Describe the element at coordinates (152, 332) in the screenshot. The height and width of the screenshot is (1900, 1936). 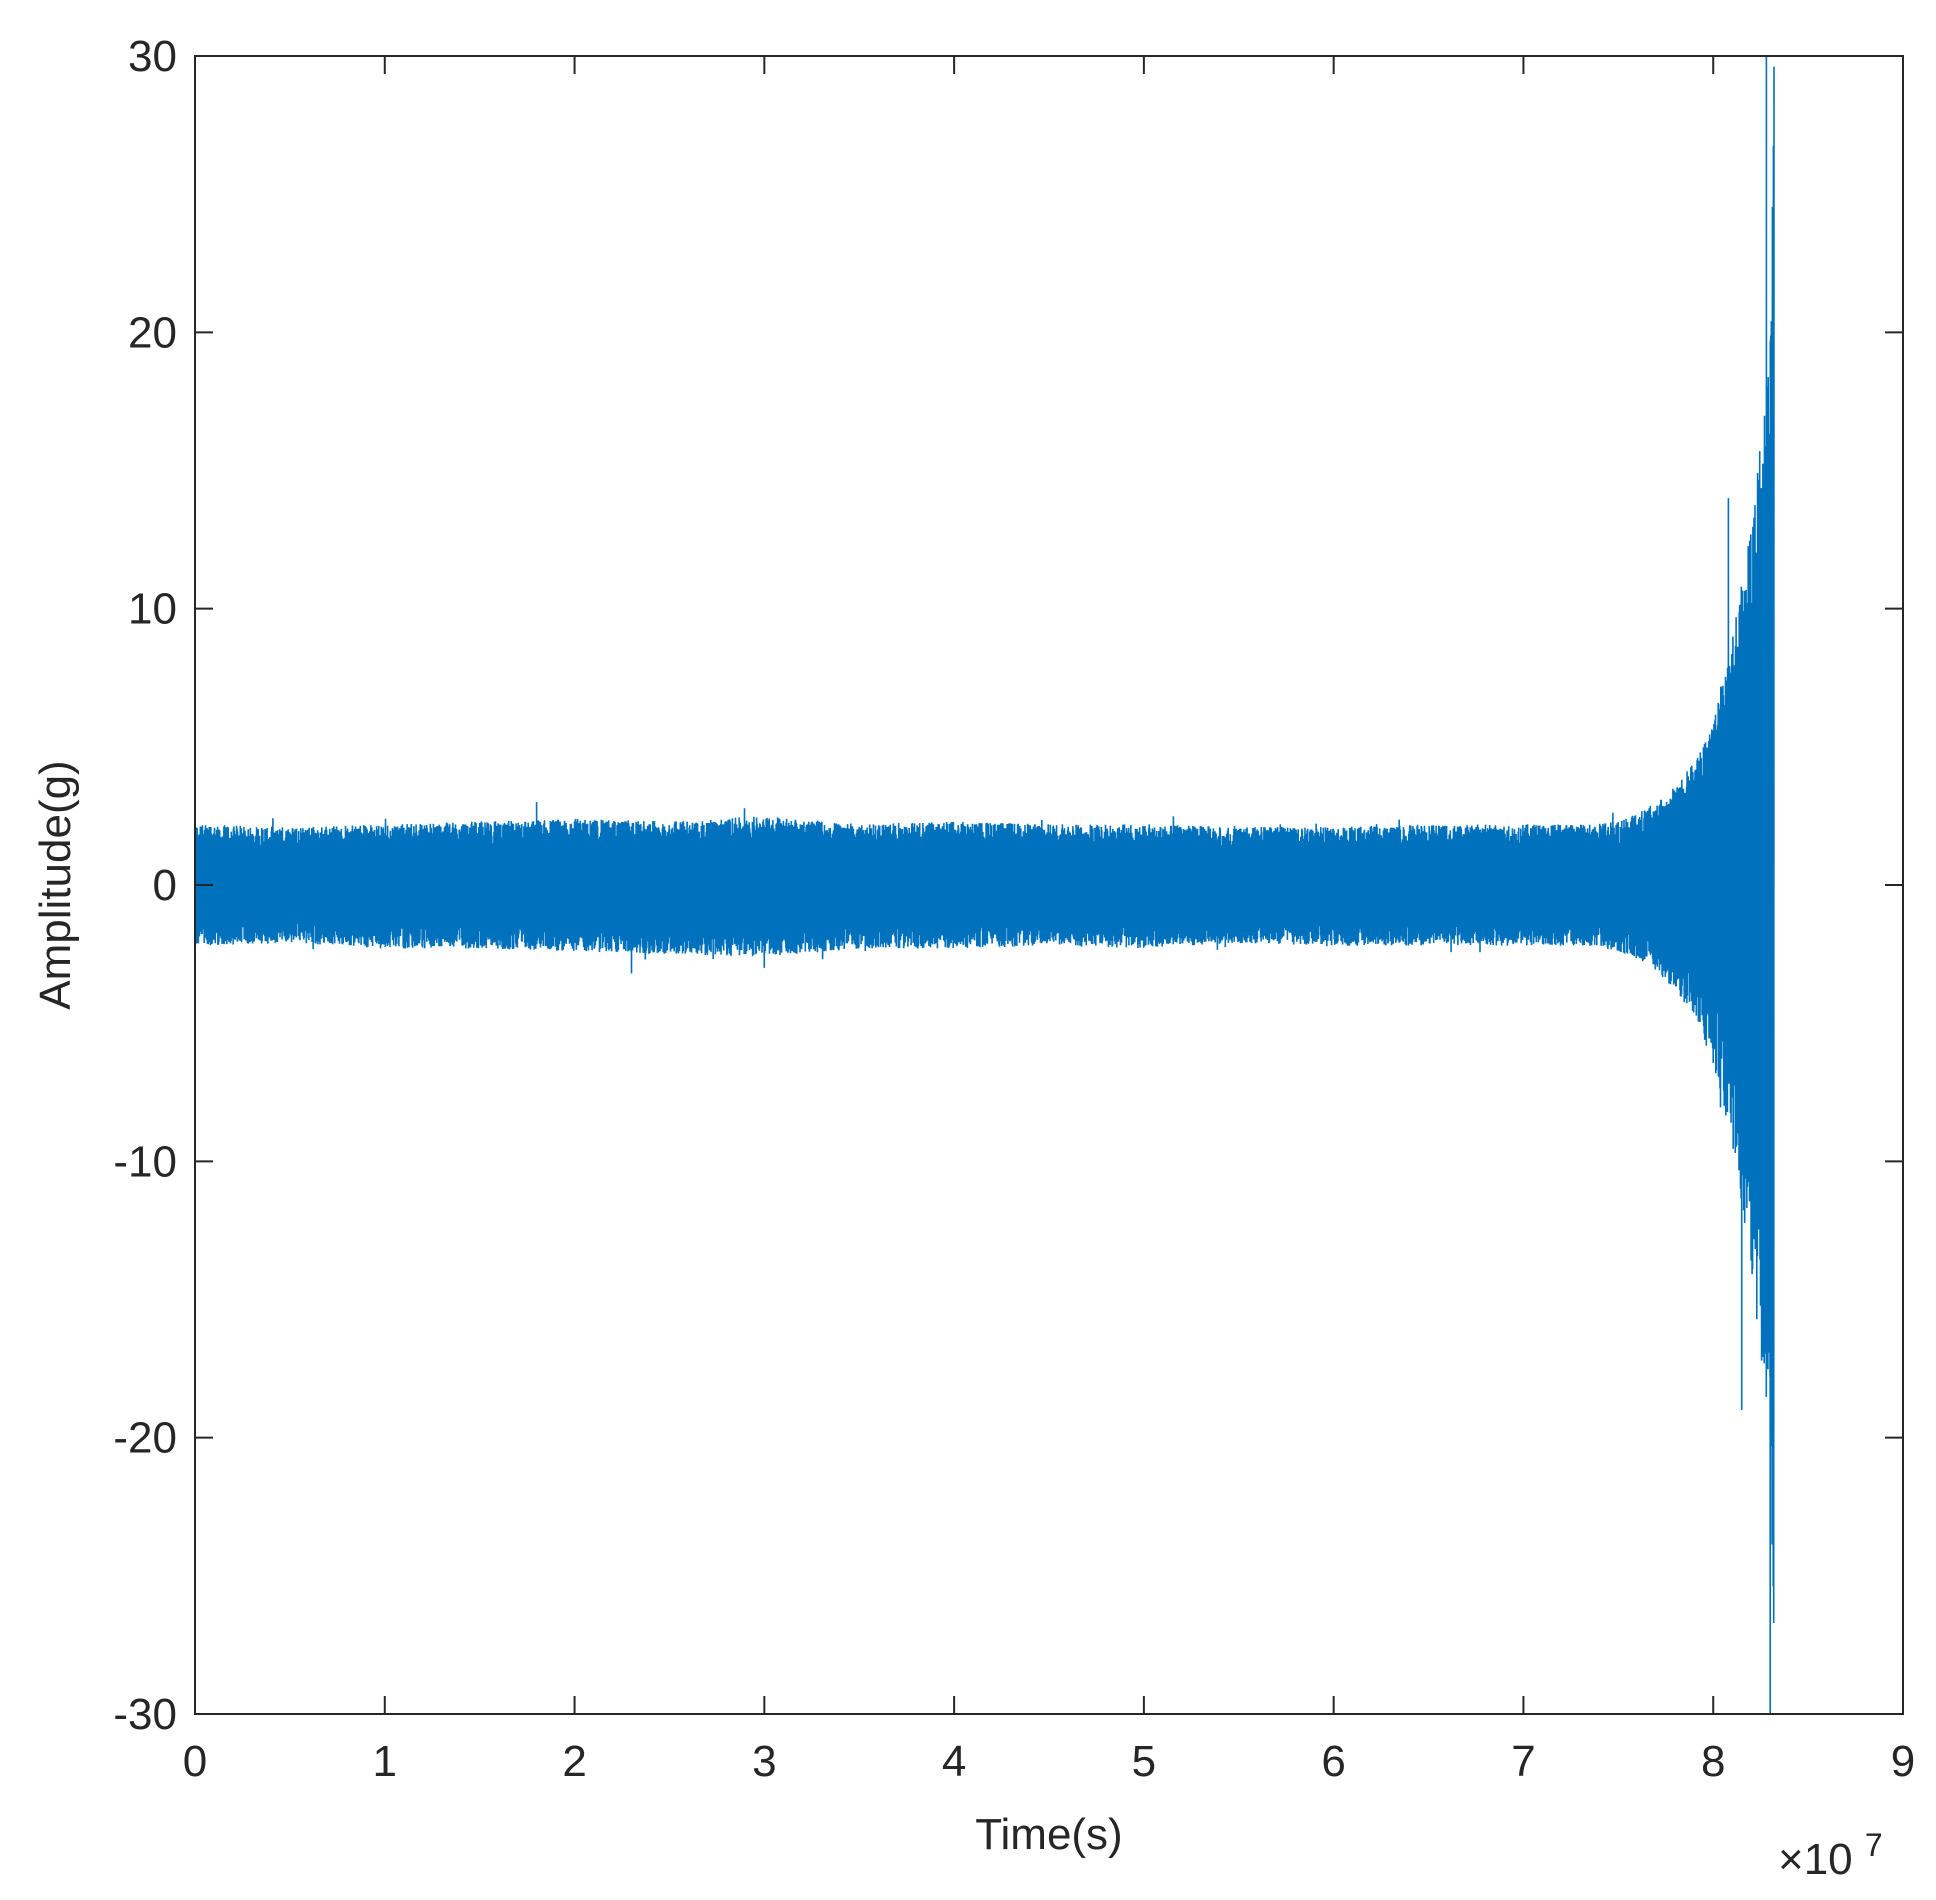
I see `y-tick-label: 20` at that location.